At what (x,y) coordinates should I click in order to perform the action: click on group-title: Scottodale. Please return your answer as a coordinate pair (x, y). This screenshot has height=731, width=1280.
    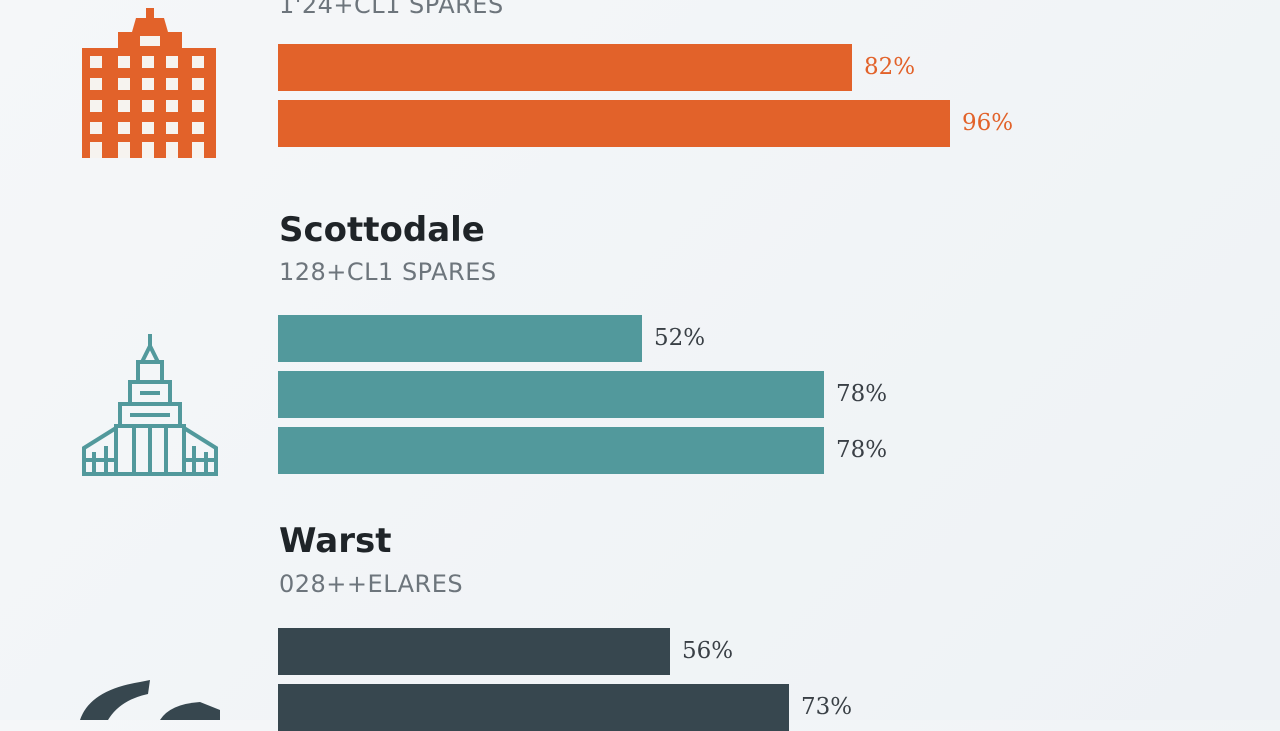
    Looking at the image, I should click on (382, 230).